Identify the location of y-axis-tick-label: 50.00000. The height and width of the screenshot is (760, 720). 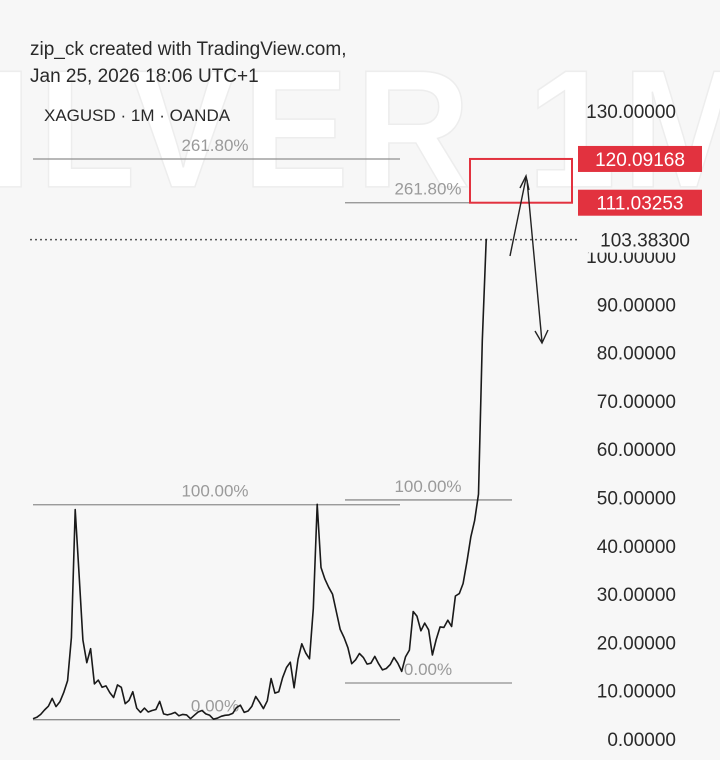
(636, 499).